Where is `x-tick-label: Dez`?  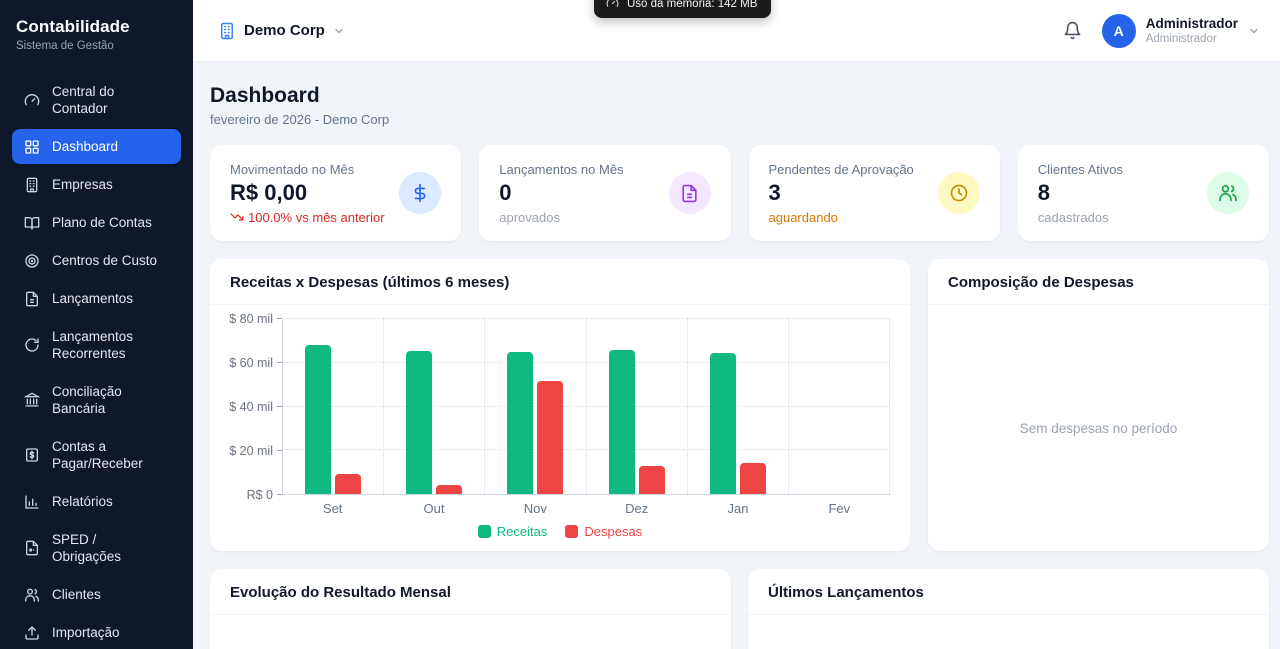
x-tick-label: Dez is located at coordinates (637, 508).